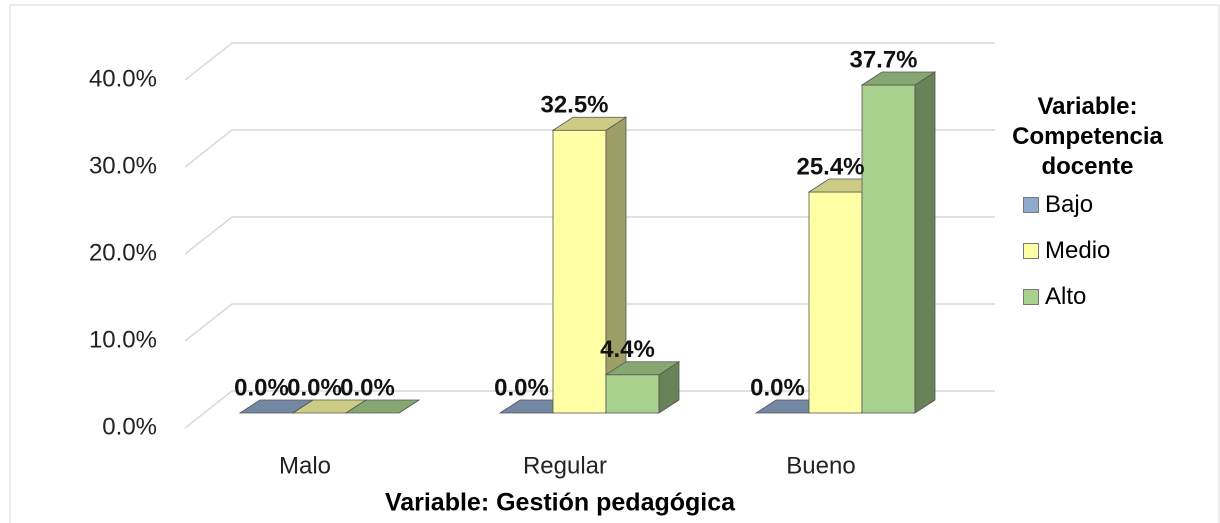 The image size is (1220, 523). Describe the element at coordinates (565, 465) in the screenshot. I see `x-tick-label: Regular` at that location.